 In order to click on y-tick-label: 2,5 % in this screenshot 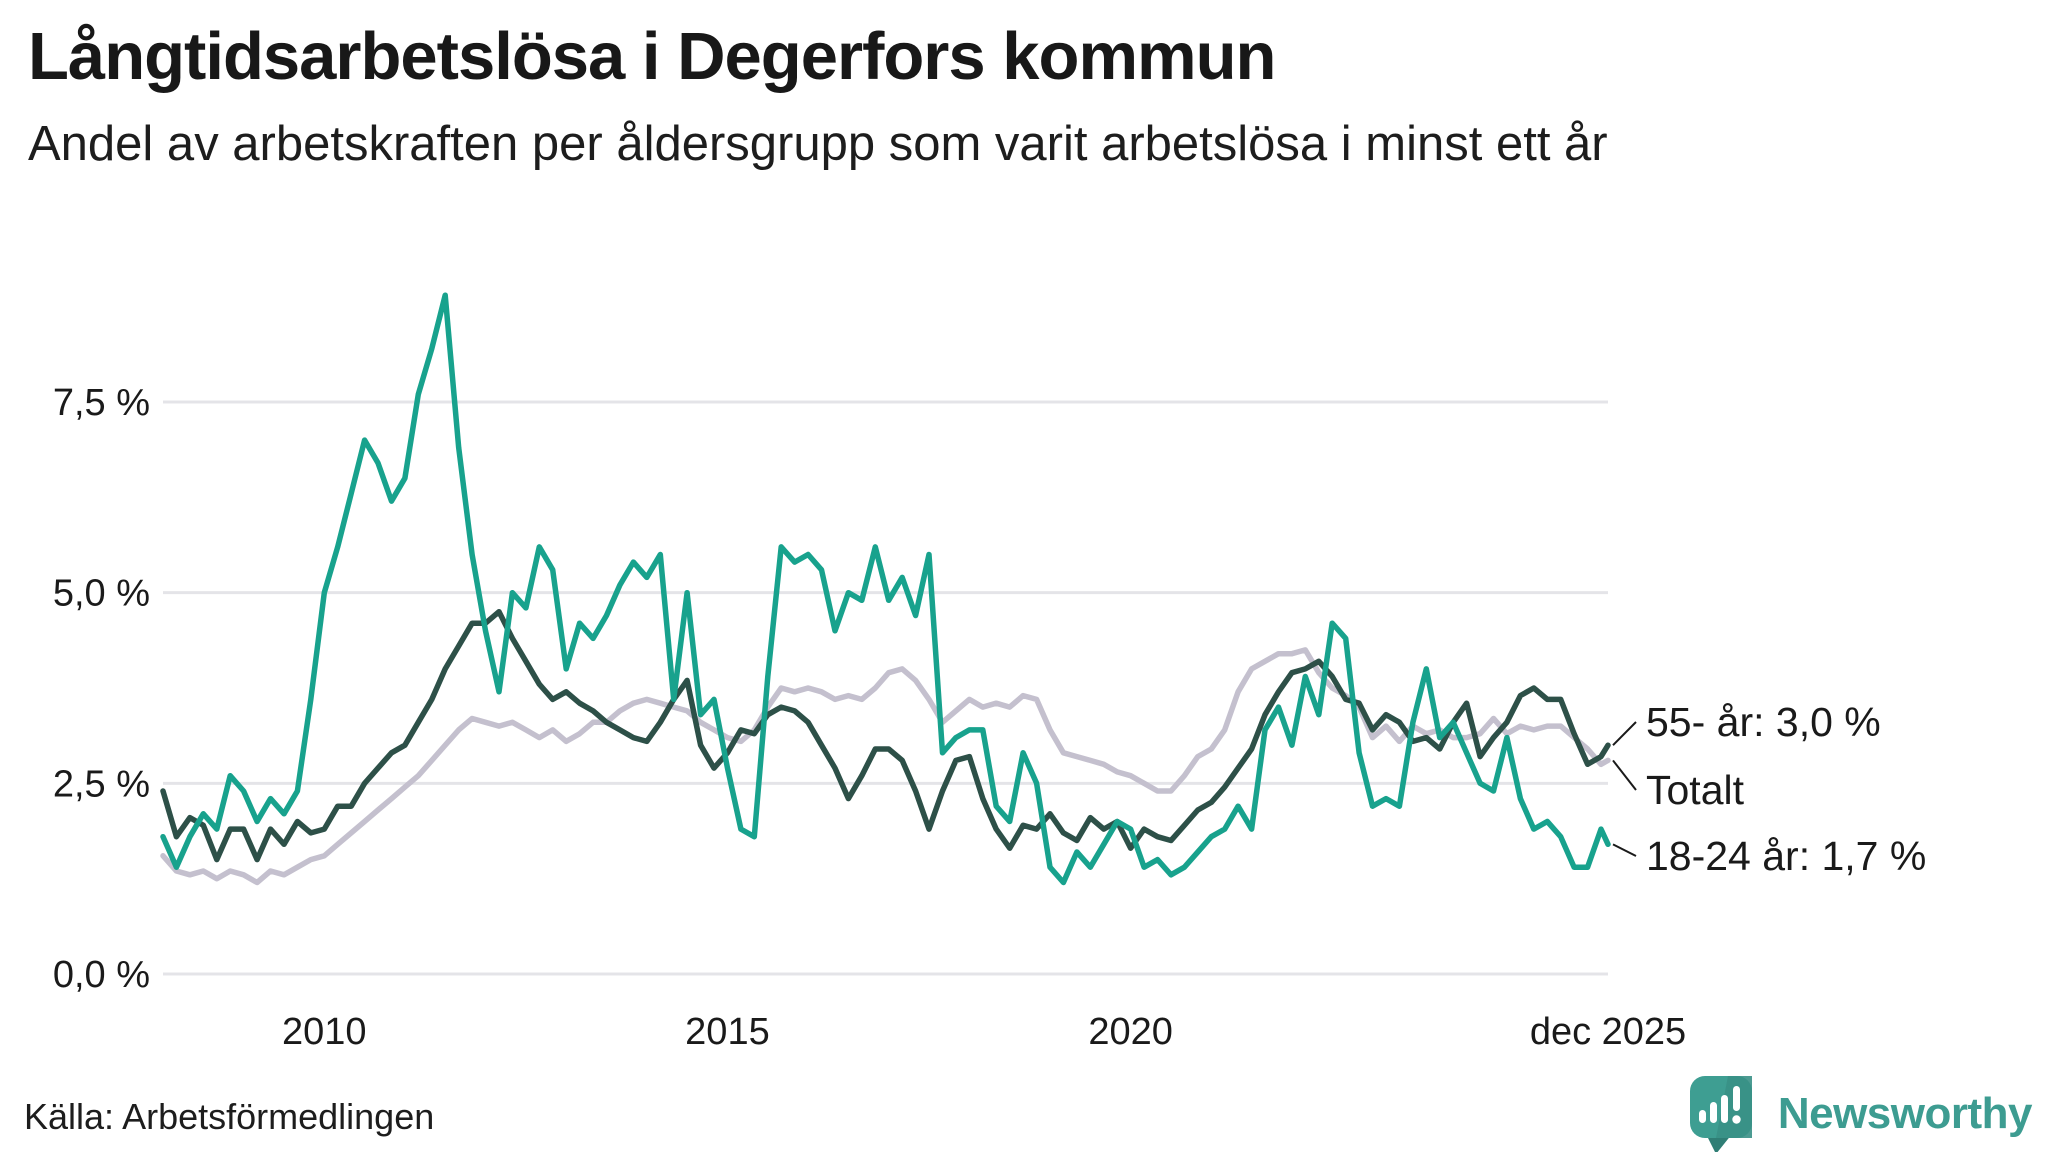, I will do `click(101, 784)`.